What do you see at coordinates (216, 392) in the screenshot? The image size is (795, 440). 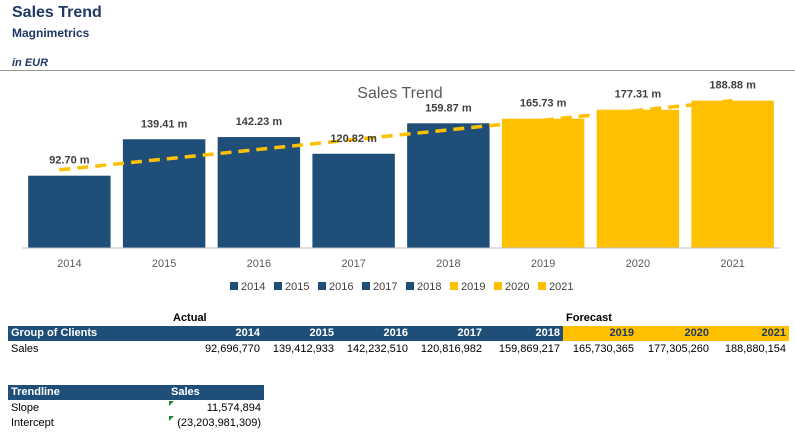 I see `trendline-value-header: Sales` at bounding box center [216, 392].